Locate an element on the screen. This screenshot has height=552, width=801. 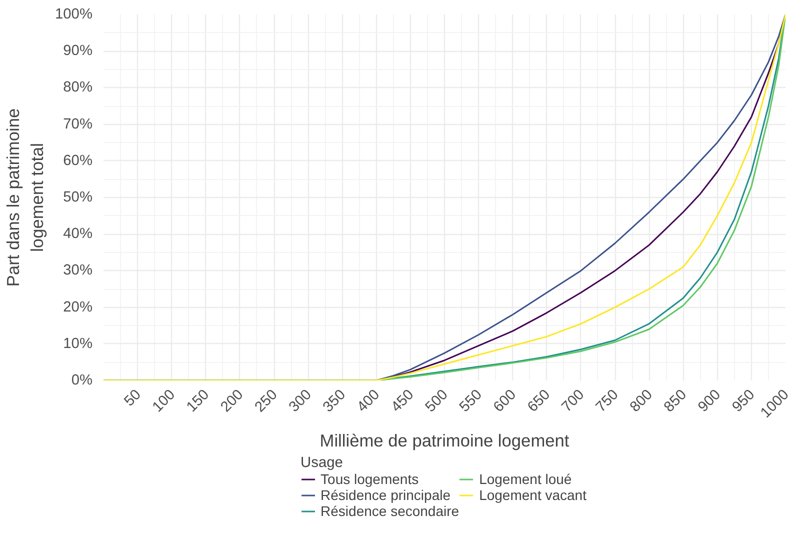
legend-title: Usage is located at coordinates (322, 463).